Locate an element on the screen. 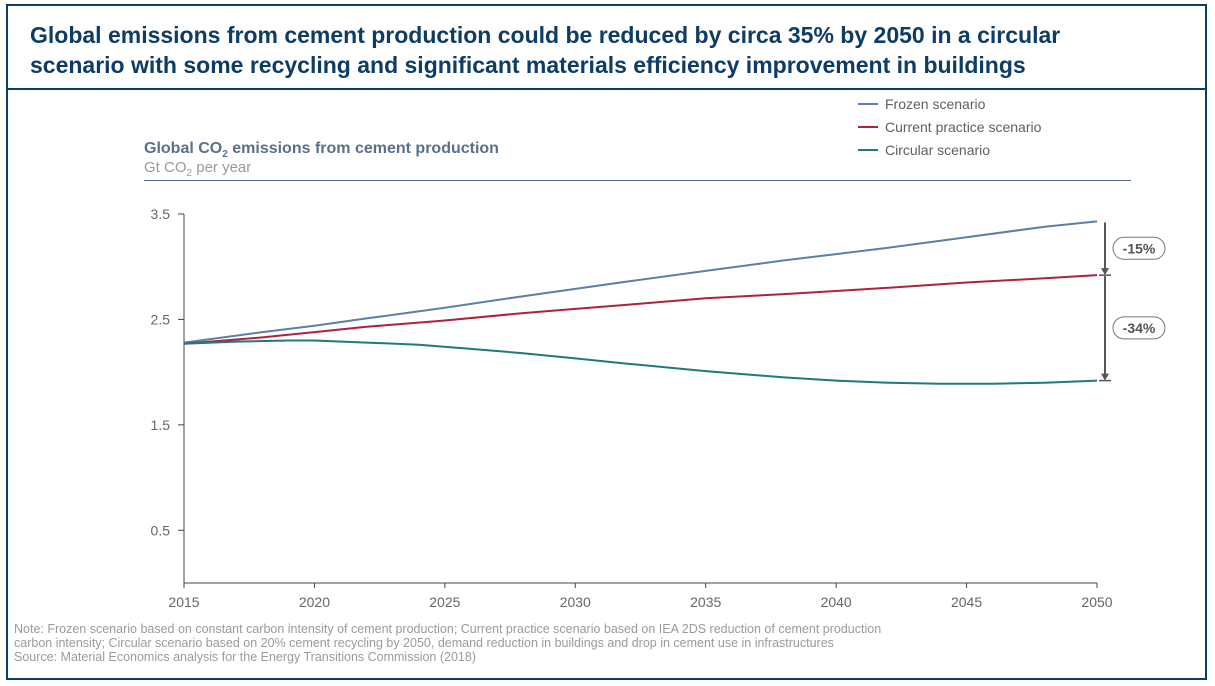 This screenshot has height=686, width=1215. annotation-label: -34% is located at coordinates (1139, 328).